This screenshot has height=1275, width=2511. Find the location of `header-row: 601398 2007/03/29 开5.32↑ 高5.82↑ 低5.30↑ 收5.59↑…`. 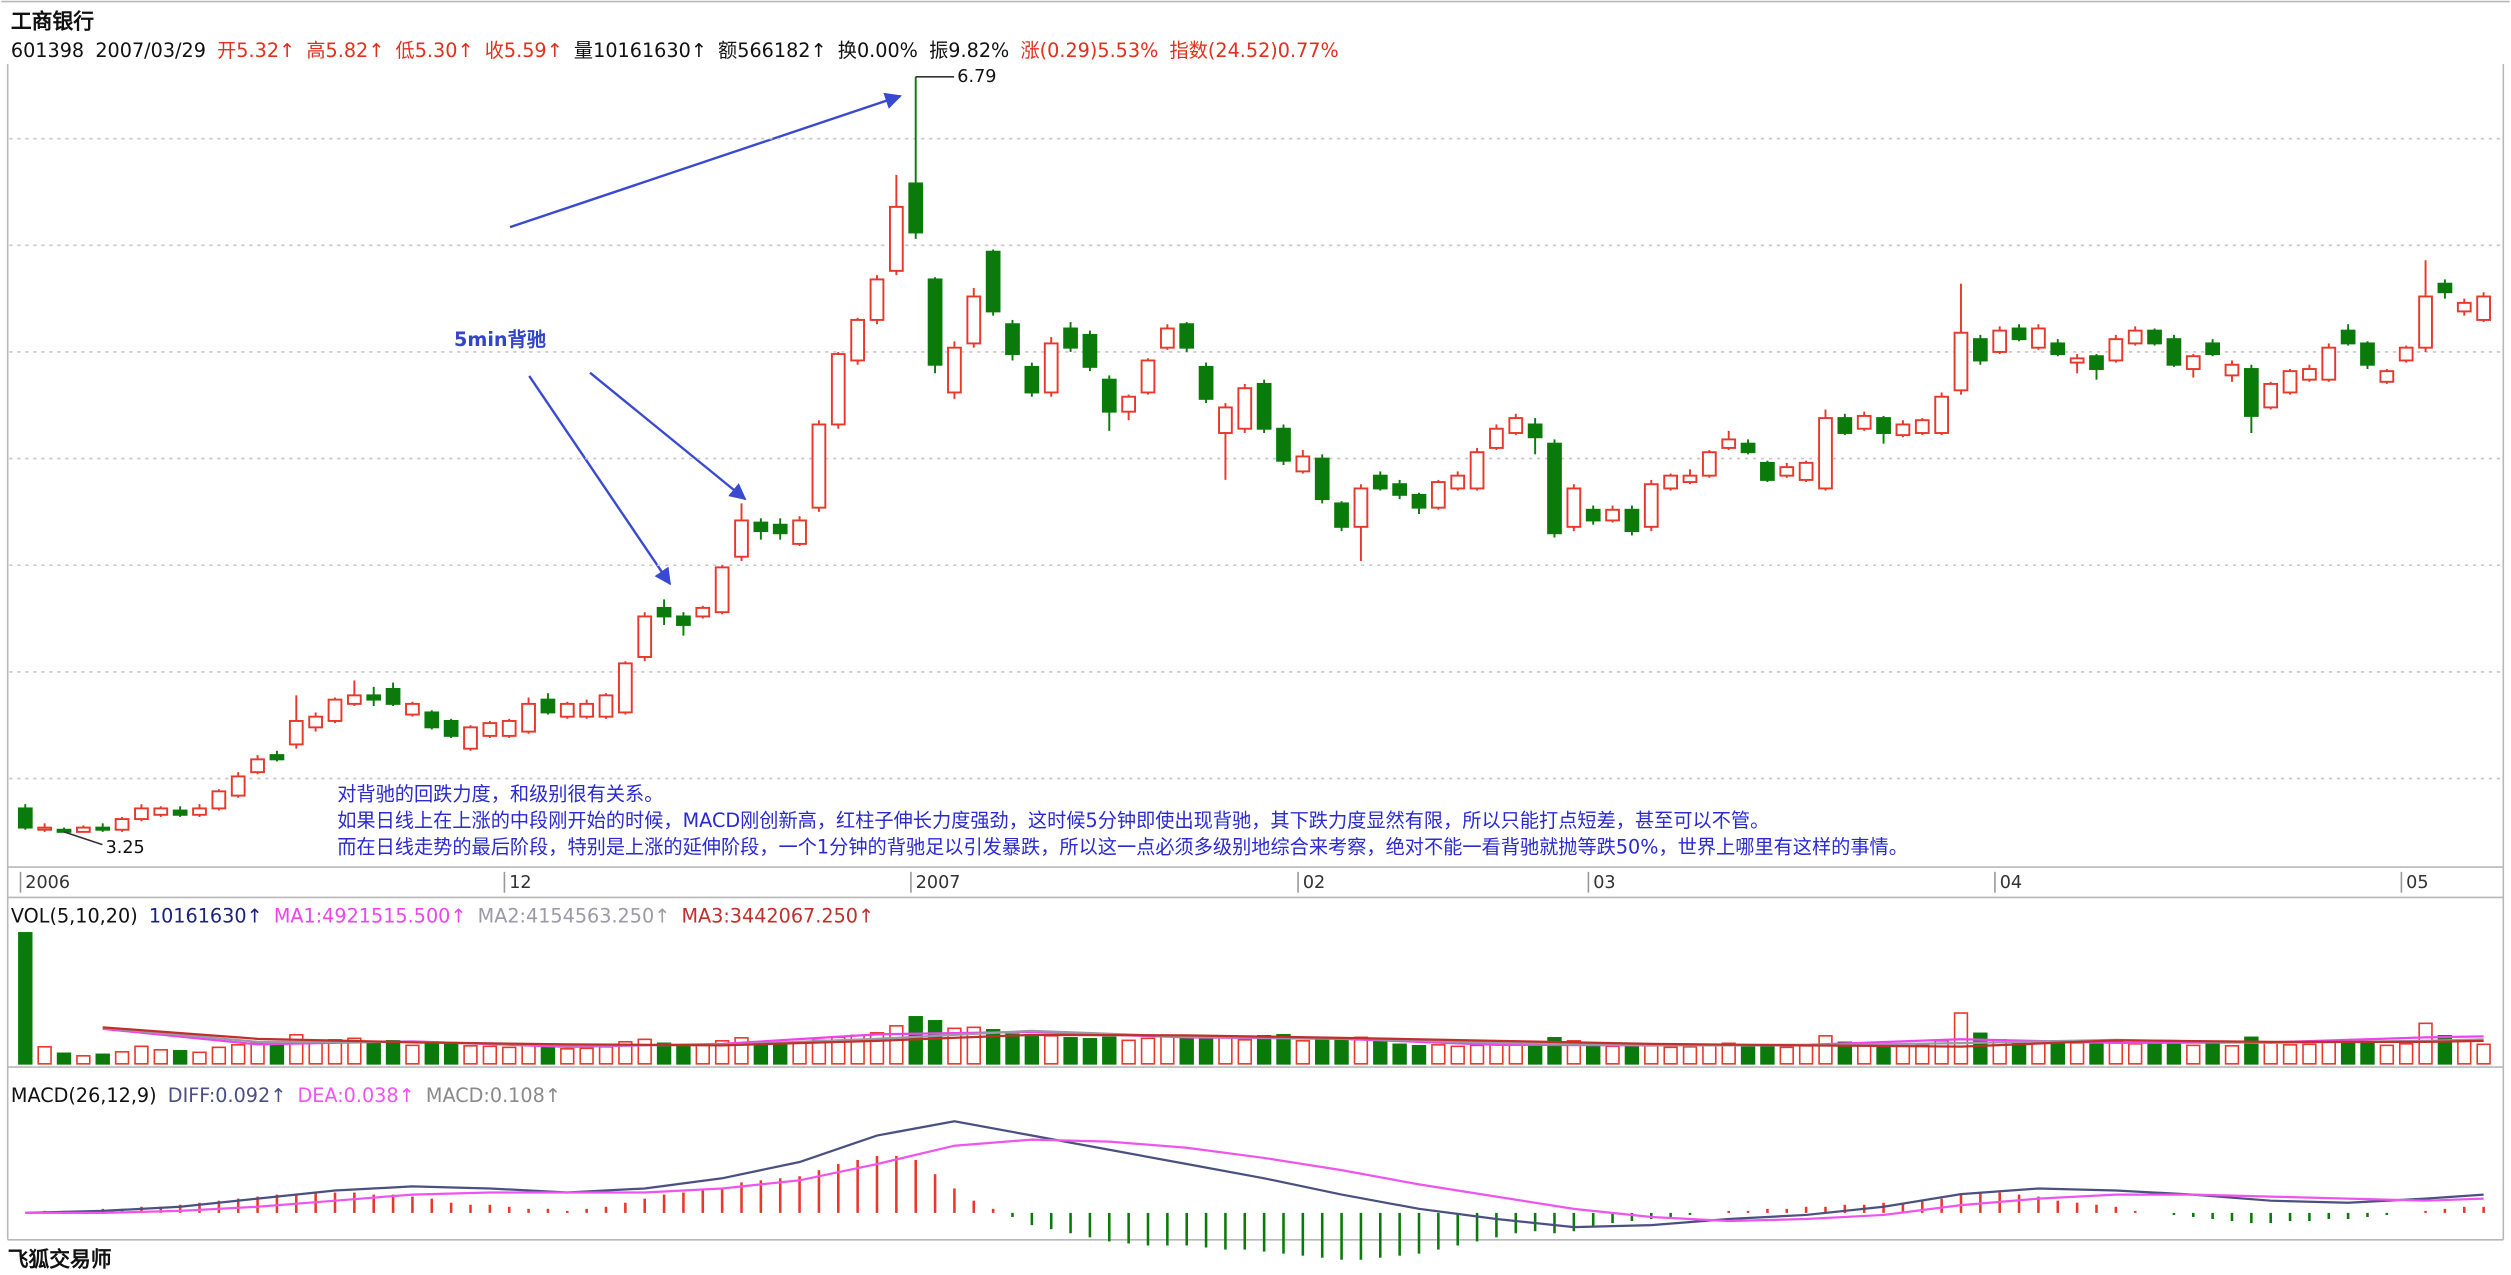

header-row: 601398 2007/03/29 开5.32↑ 高5.82↑ 低5.30↑ 收5.59↑… is located at coordinates (675, 50).